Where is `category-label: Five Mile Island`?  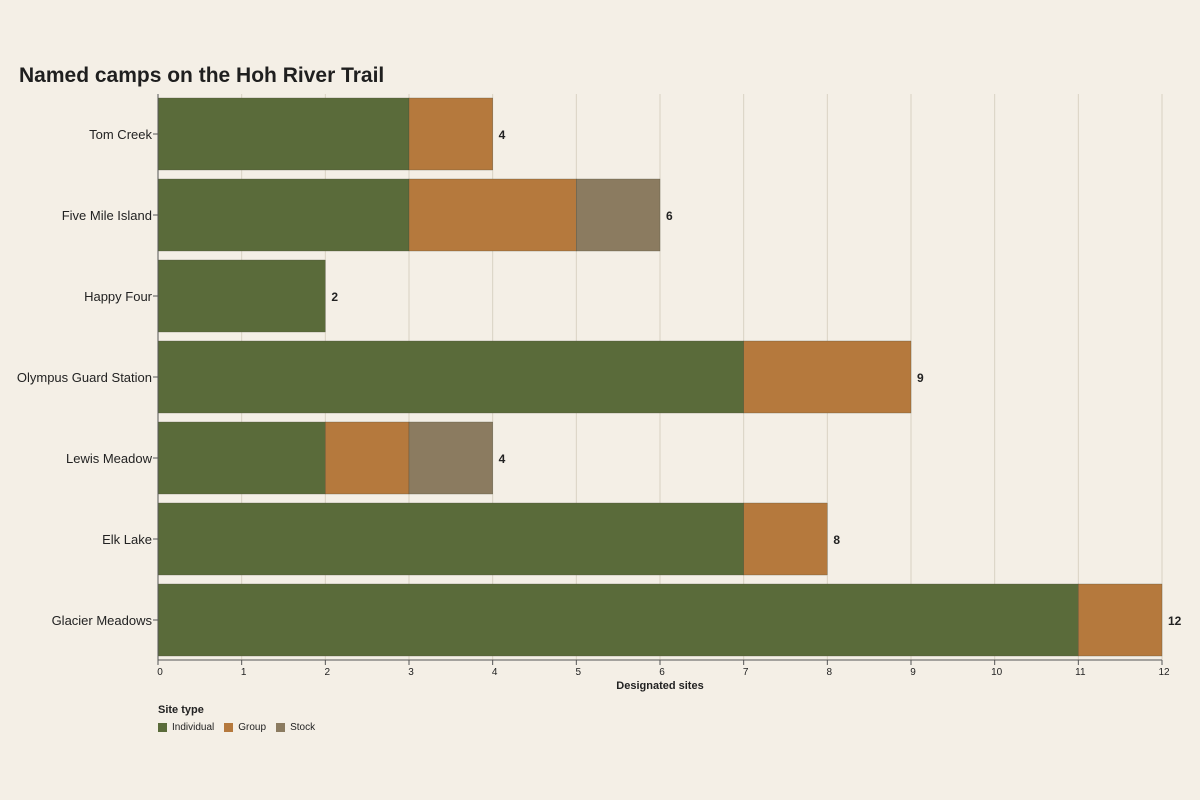 category-label: Five Mile Island is located at coordinates (107, 215).